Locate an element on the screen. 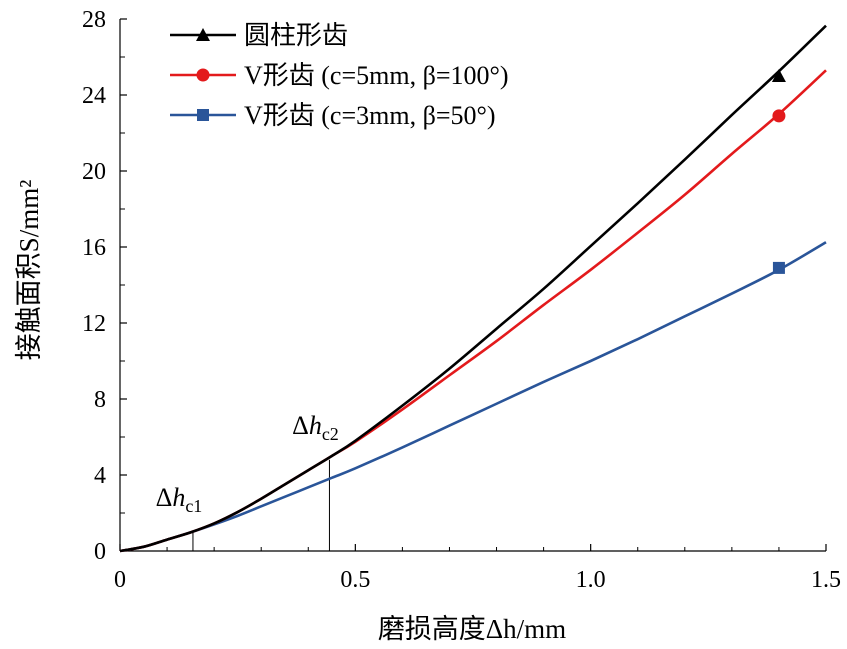  legend-item: V形齿 (c=3mm, β=50°) is located at coordinates (333, 115).